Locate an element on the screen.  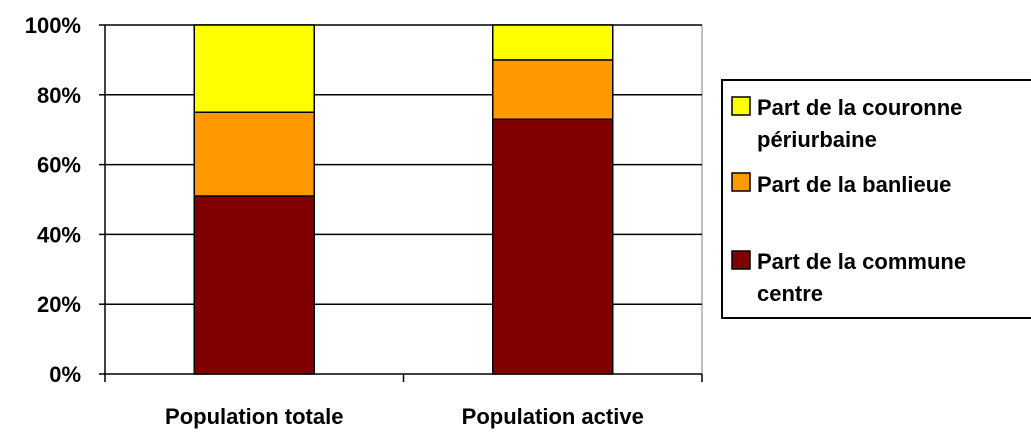
y-tick-label: 0% is located at coordinates (65, 374).